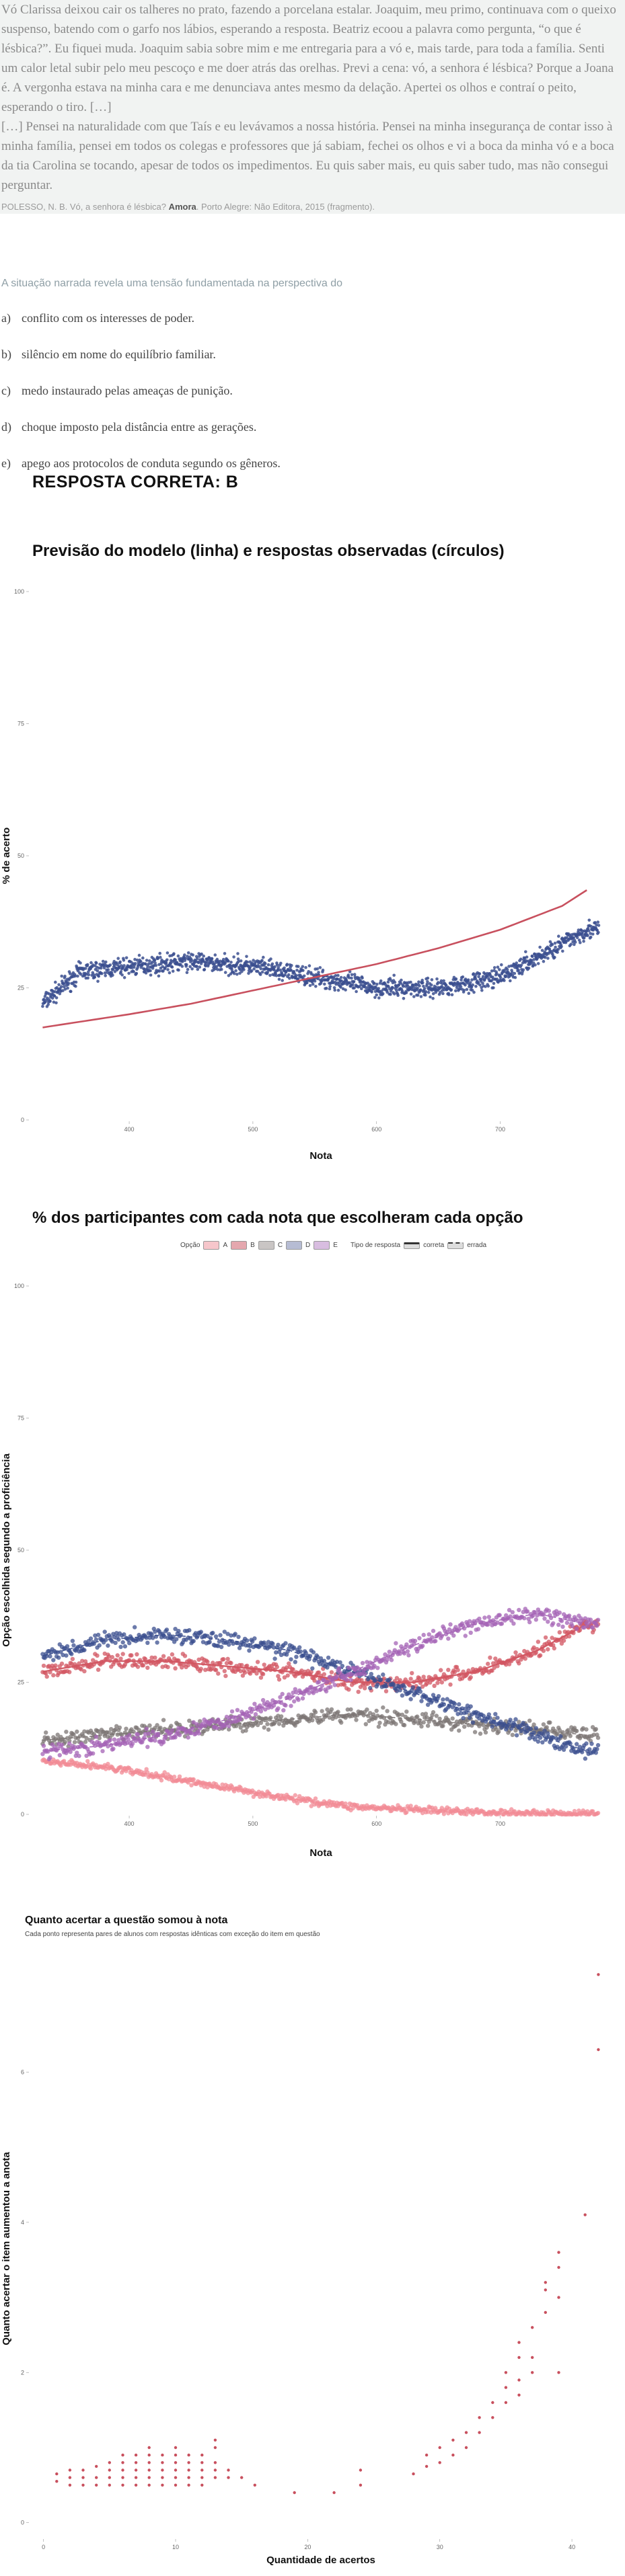  I want to click on legend-key-a, so click(211, 1245).